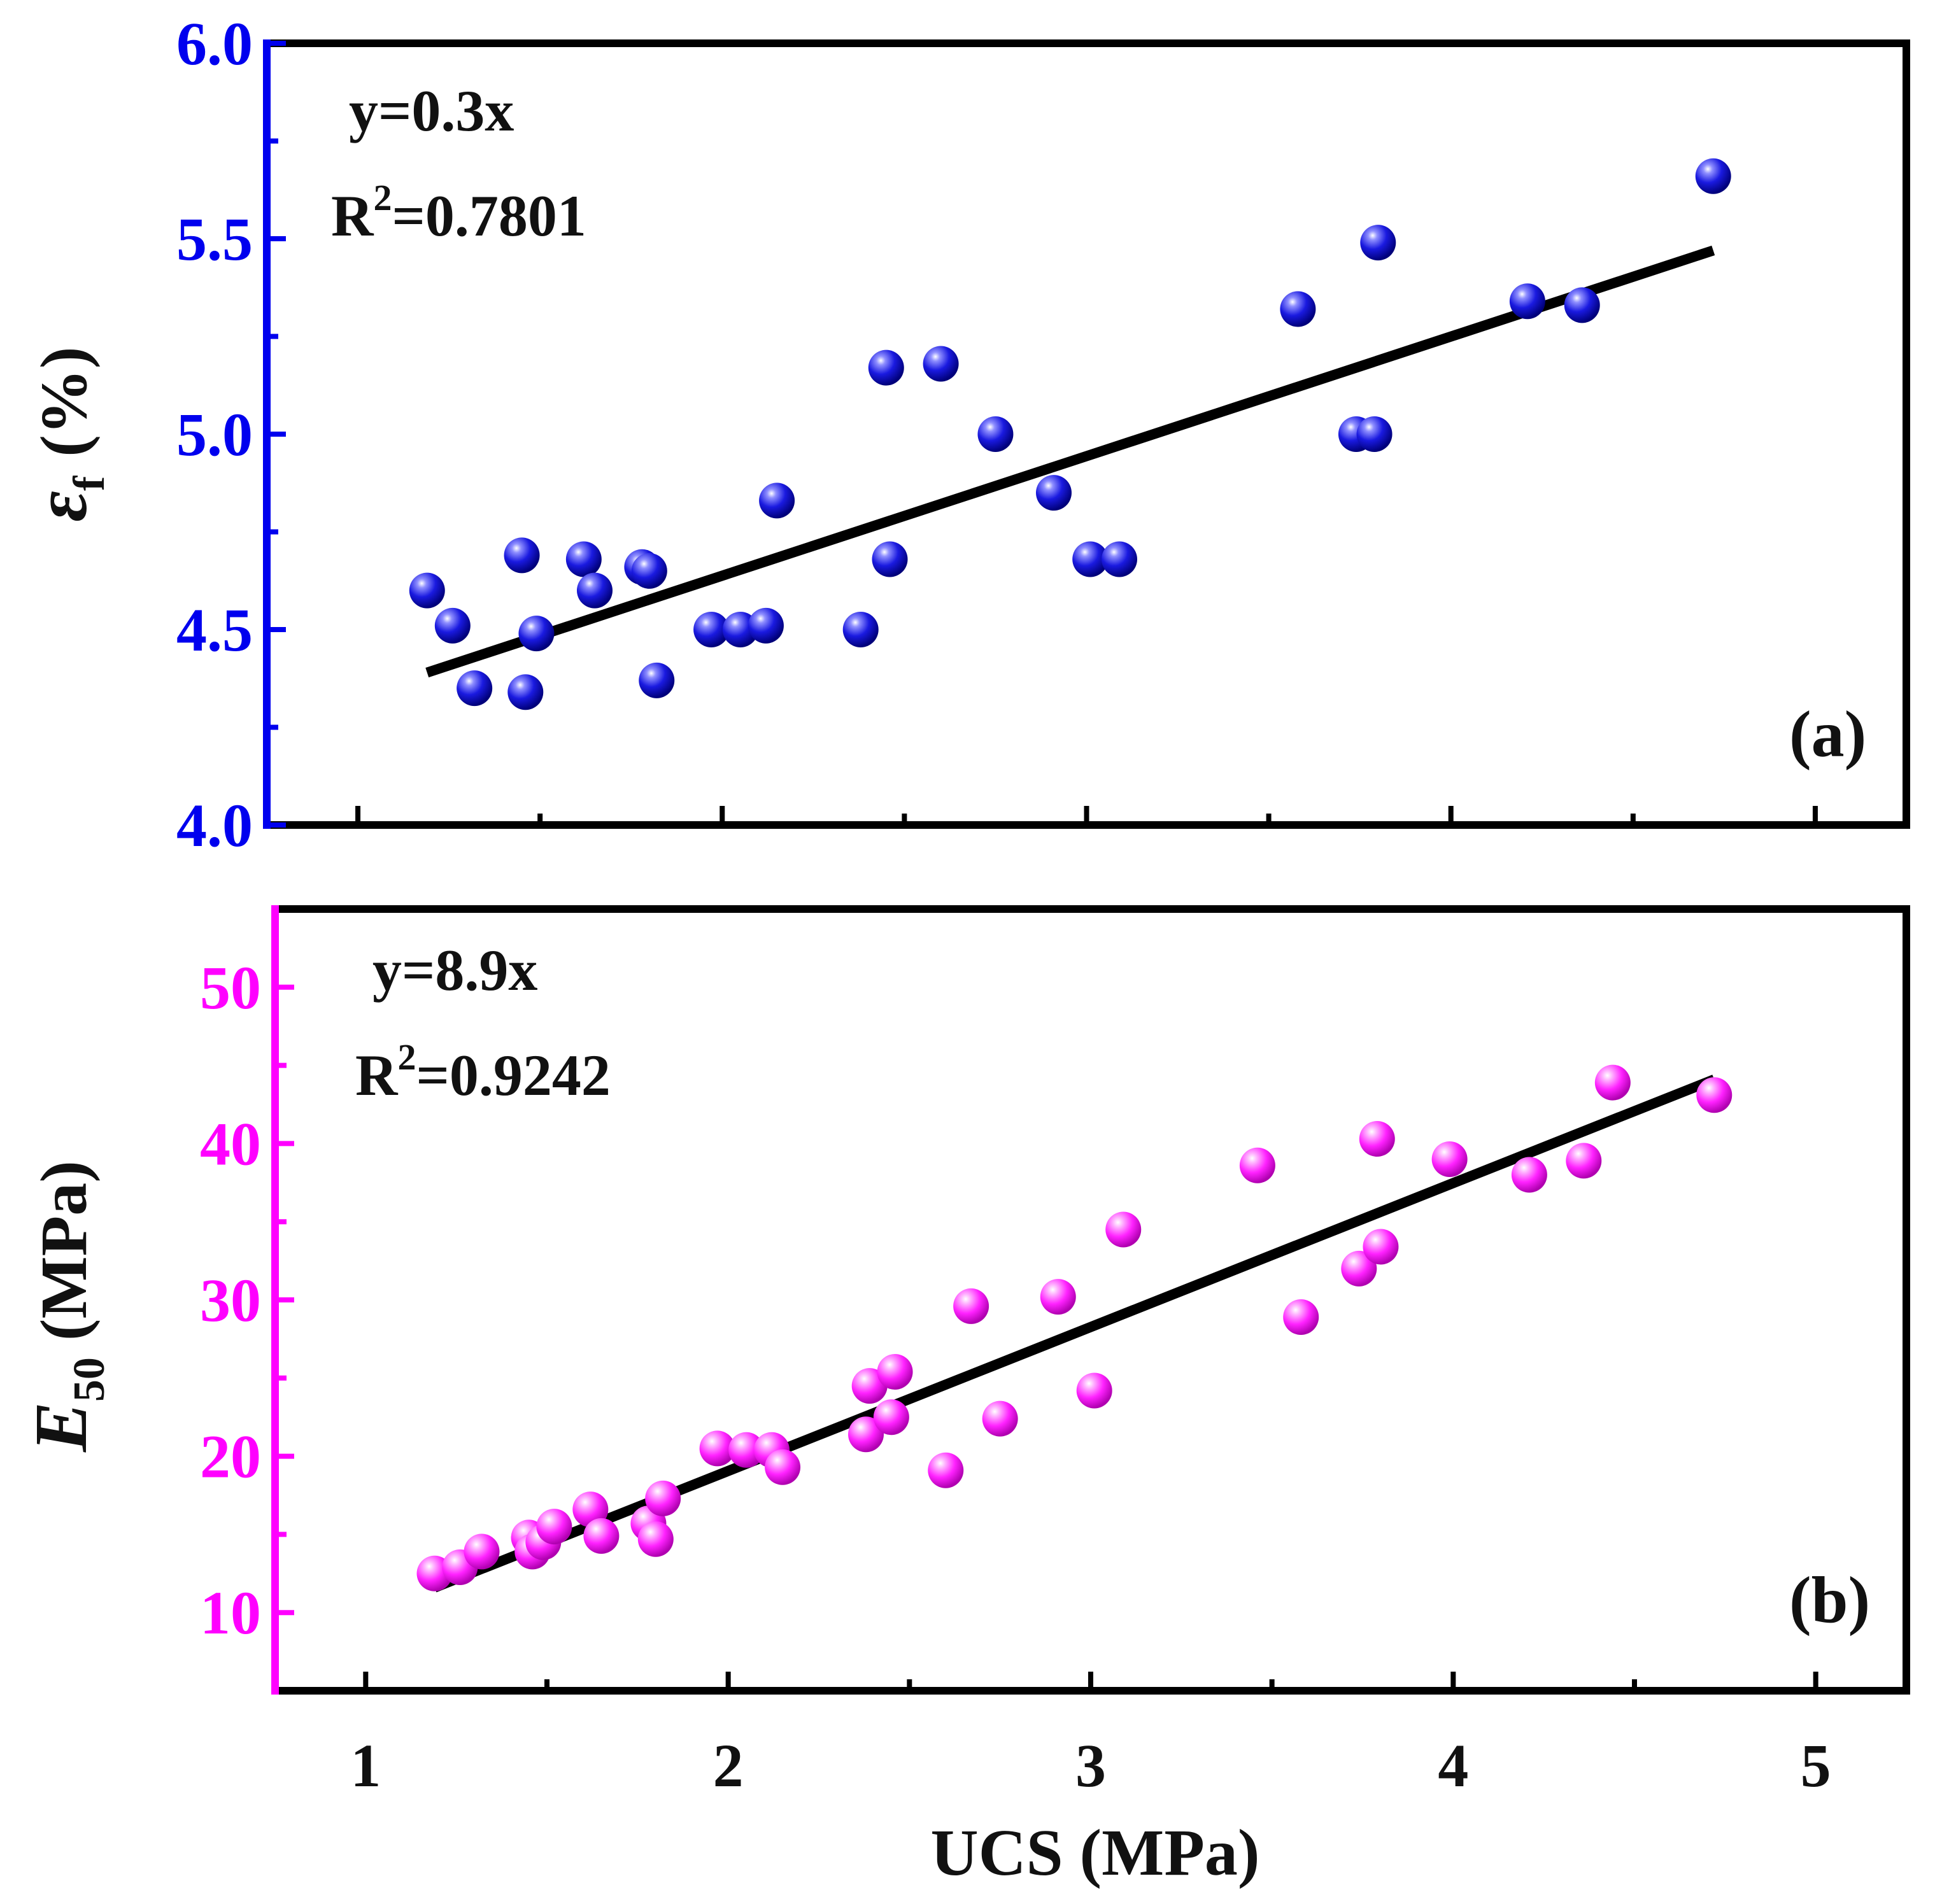 The width and height of the screenshot is (1935, 1904). Describe the element at coordinates (458, 212) in the screenshot. I see `panel-a-r-squared: R2=0.7801` at that location.